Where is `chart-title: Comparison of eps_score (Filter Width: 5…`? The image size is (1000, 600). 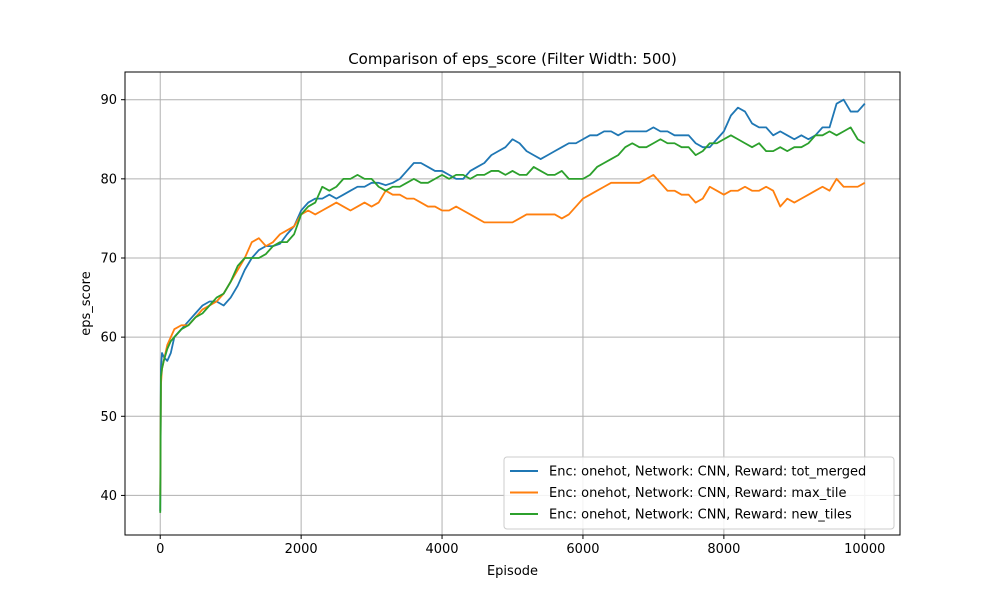 chart-title: Comparison of eps_score (Filter Width: 5… is located at coordinates (512, 59).